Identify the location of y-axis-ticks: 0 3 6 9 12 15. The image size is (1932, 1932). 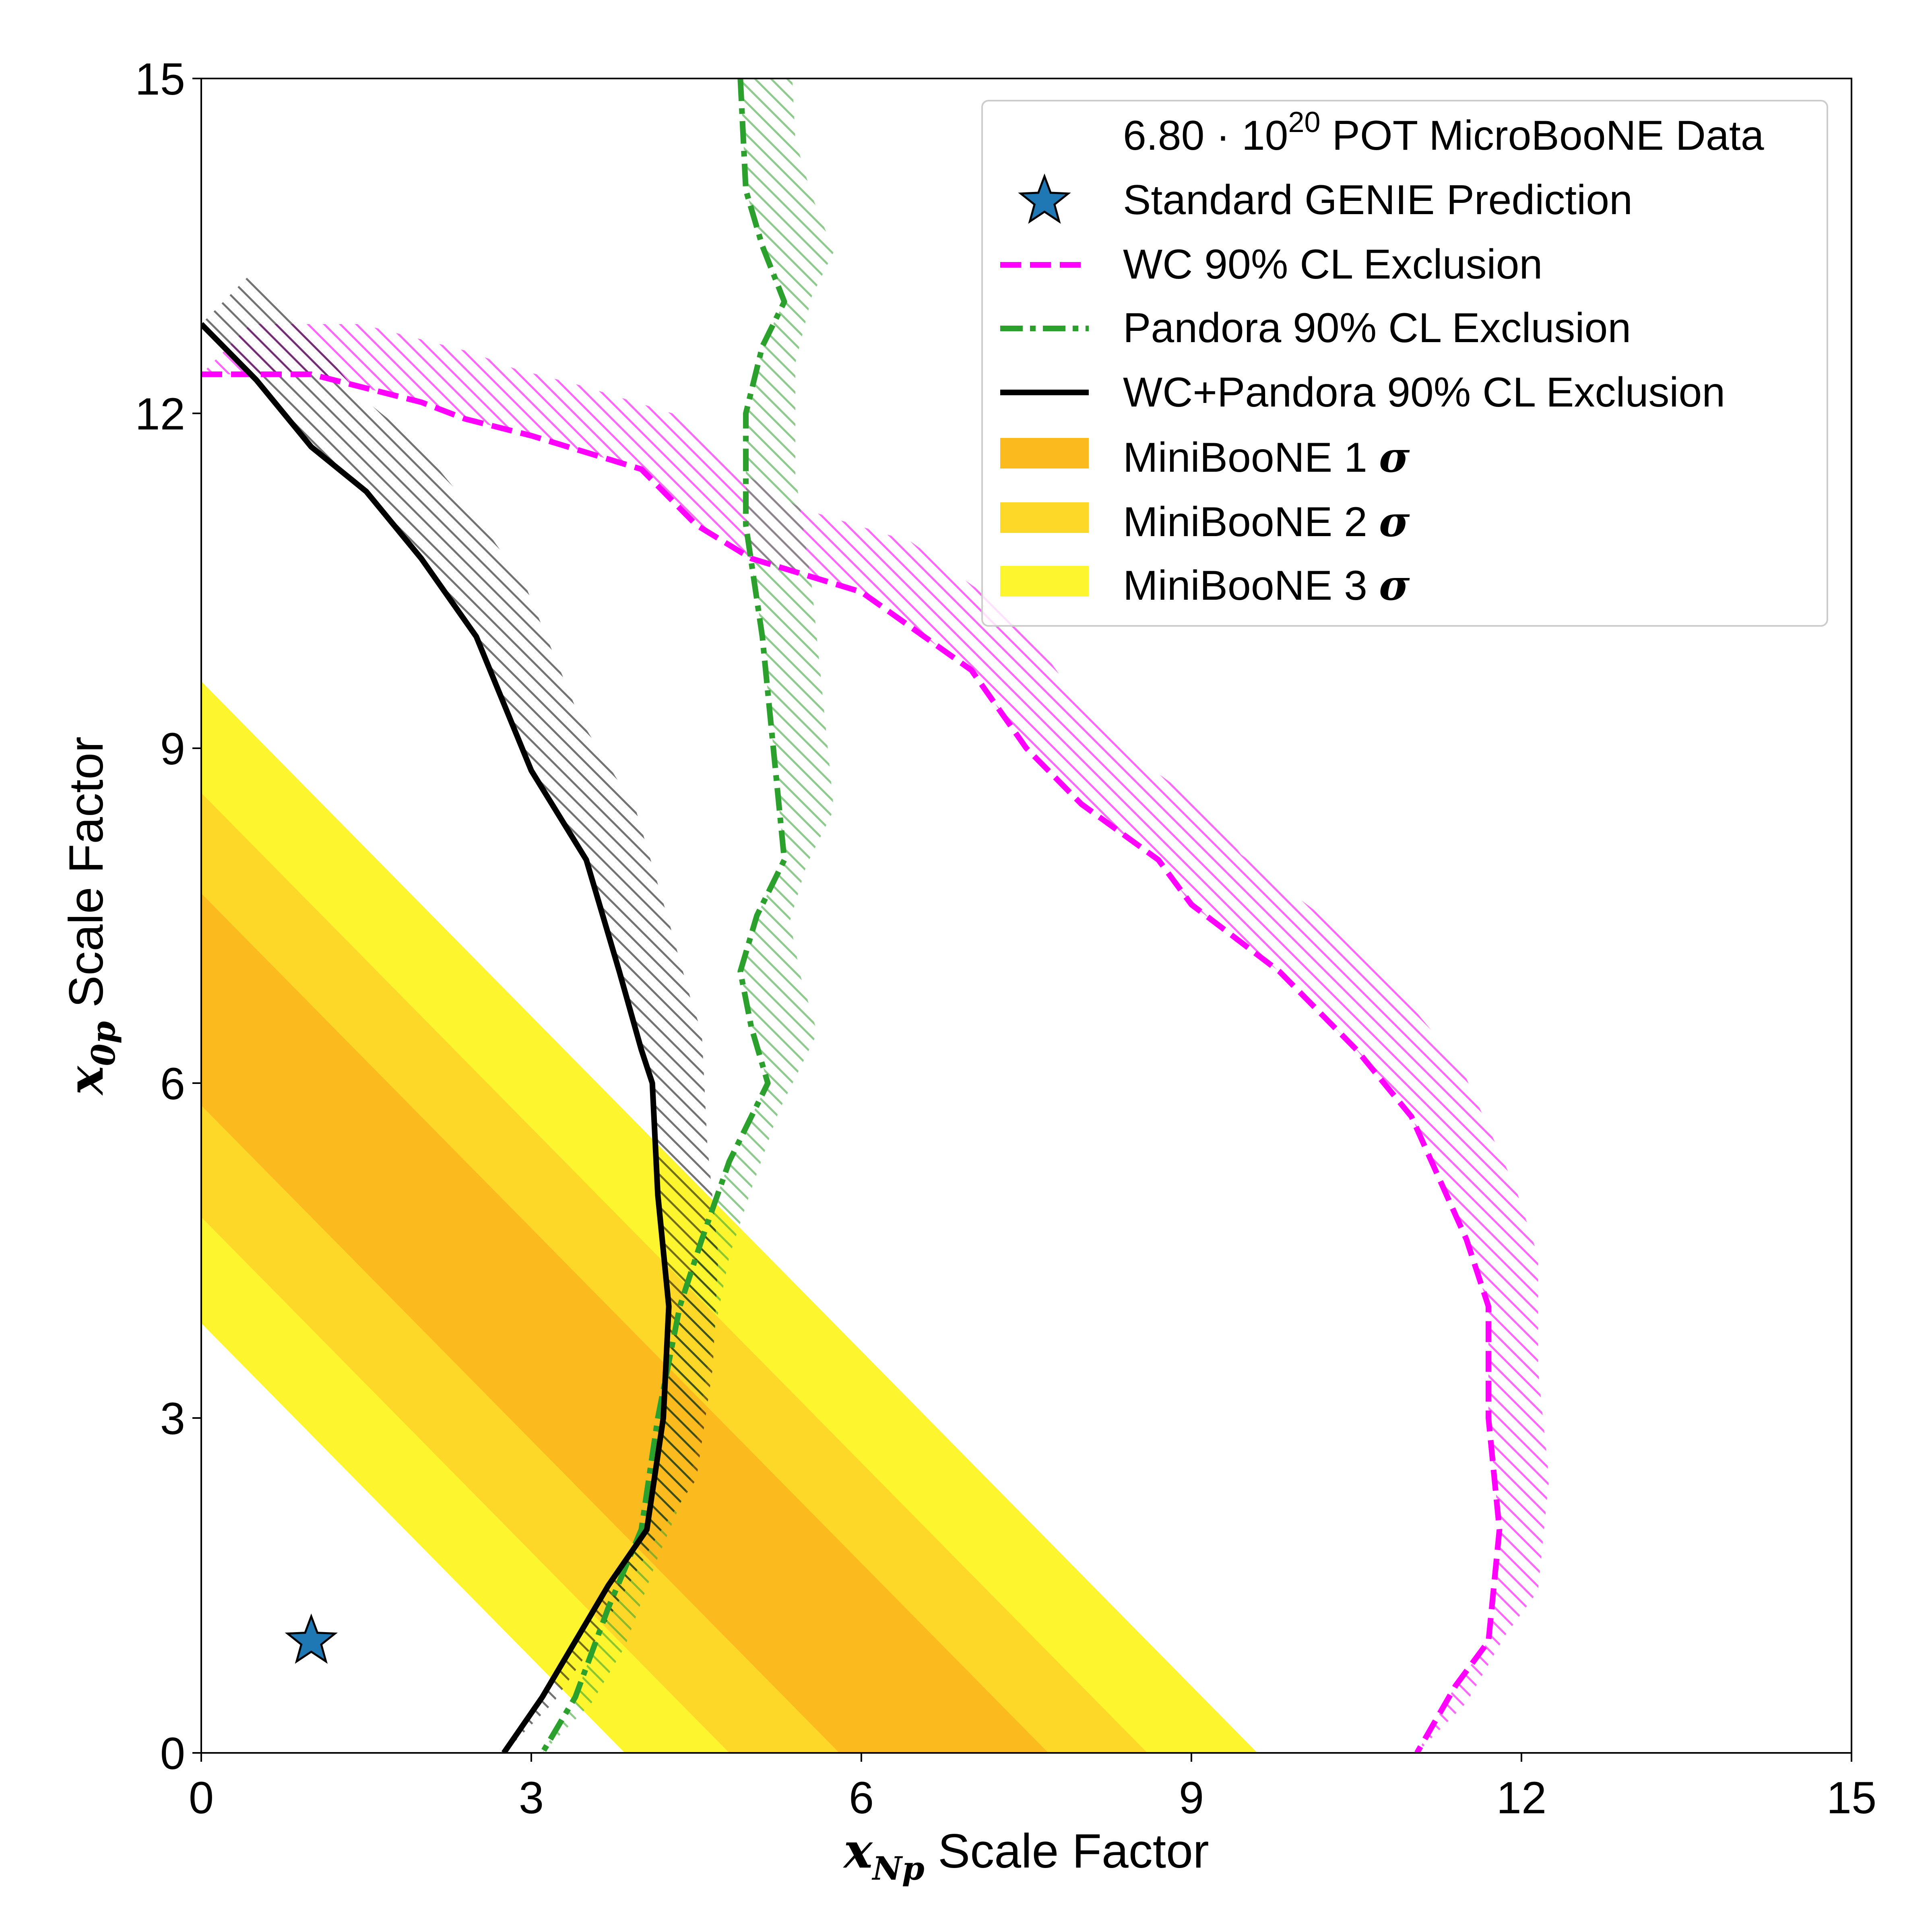
(168, 916).